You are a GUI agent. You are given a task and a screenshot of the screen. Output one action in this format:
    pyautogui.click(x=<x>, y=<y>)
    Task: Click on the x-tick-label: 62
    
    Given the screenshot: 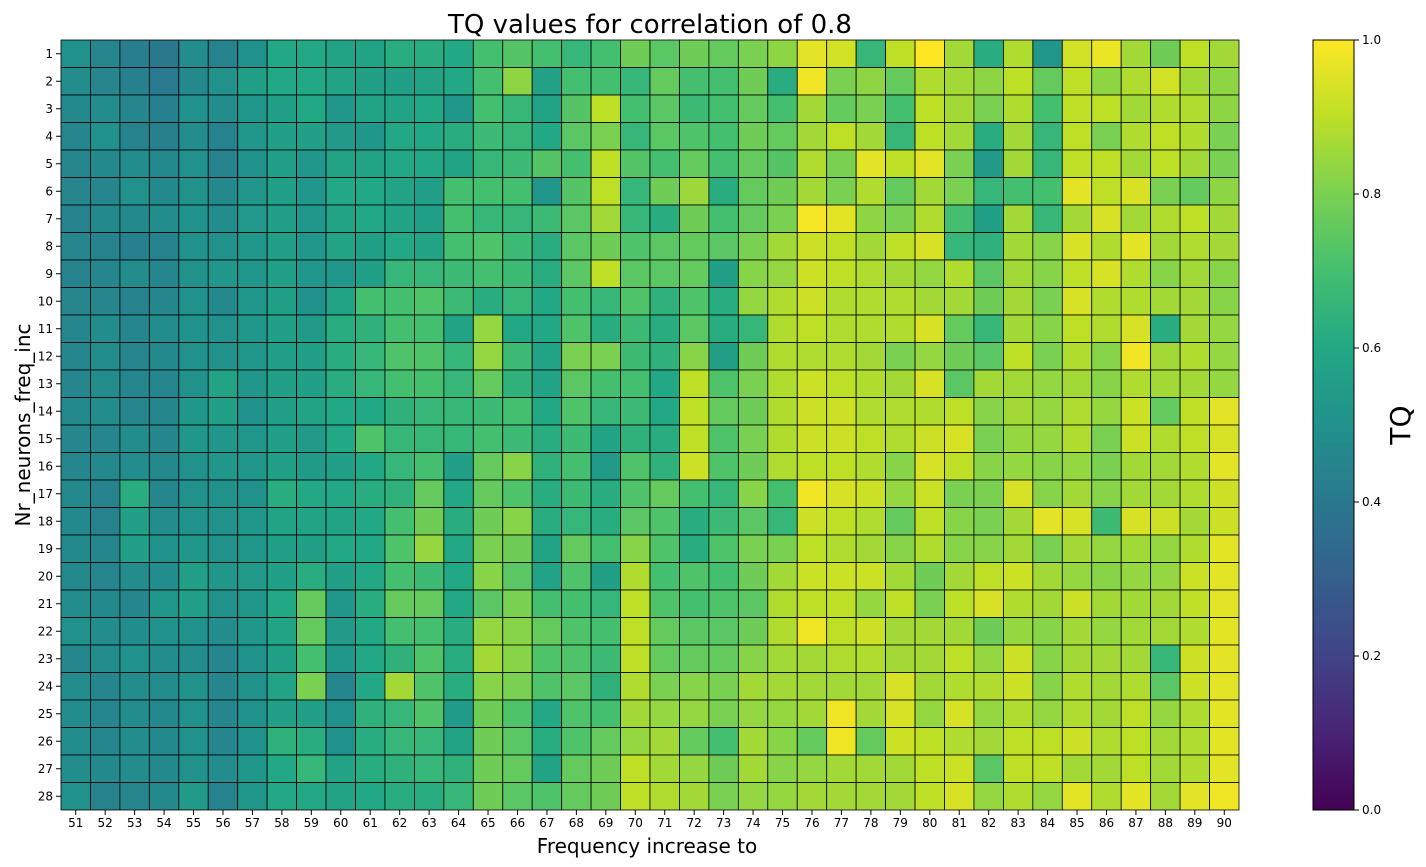 What is the action you would take?
    pyautogui.click(x=399, y=823)
    